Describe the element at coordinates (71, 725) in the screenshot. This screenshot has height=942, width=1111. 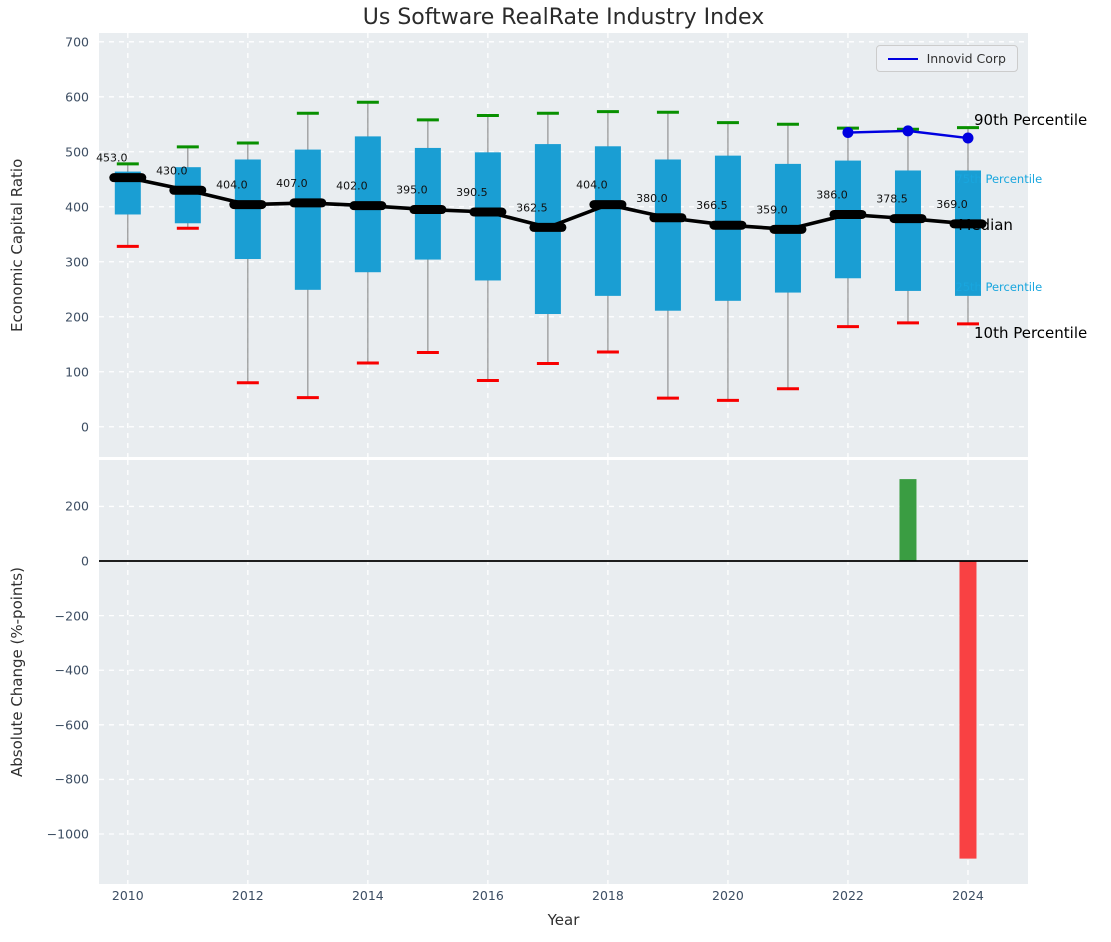
I see `bottom-ytick-minus-600: −600` at that location.